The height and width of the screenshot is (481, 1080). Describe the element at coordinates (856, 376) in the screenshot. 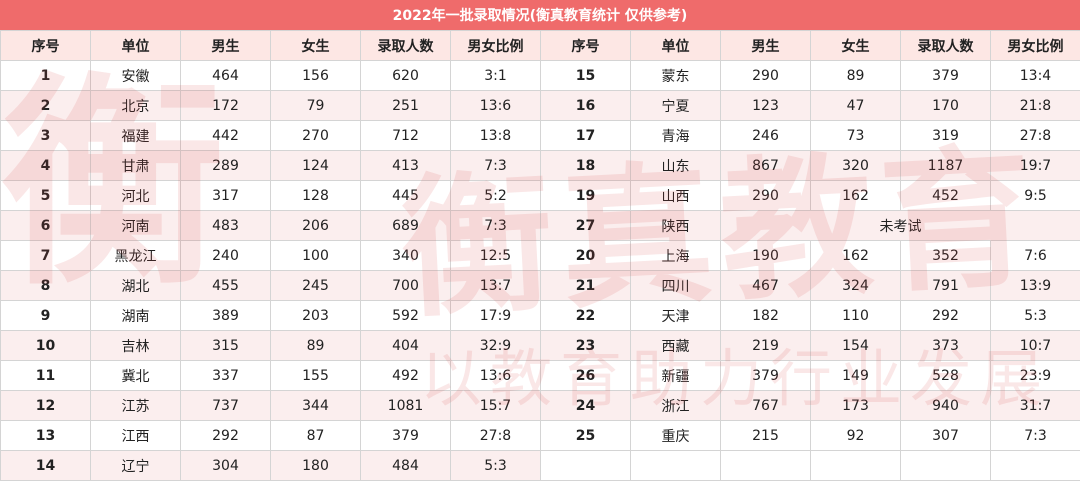

I see `cell-female: 149` at that location.